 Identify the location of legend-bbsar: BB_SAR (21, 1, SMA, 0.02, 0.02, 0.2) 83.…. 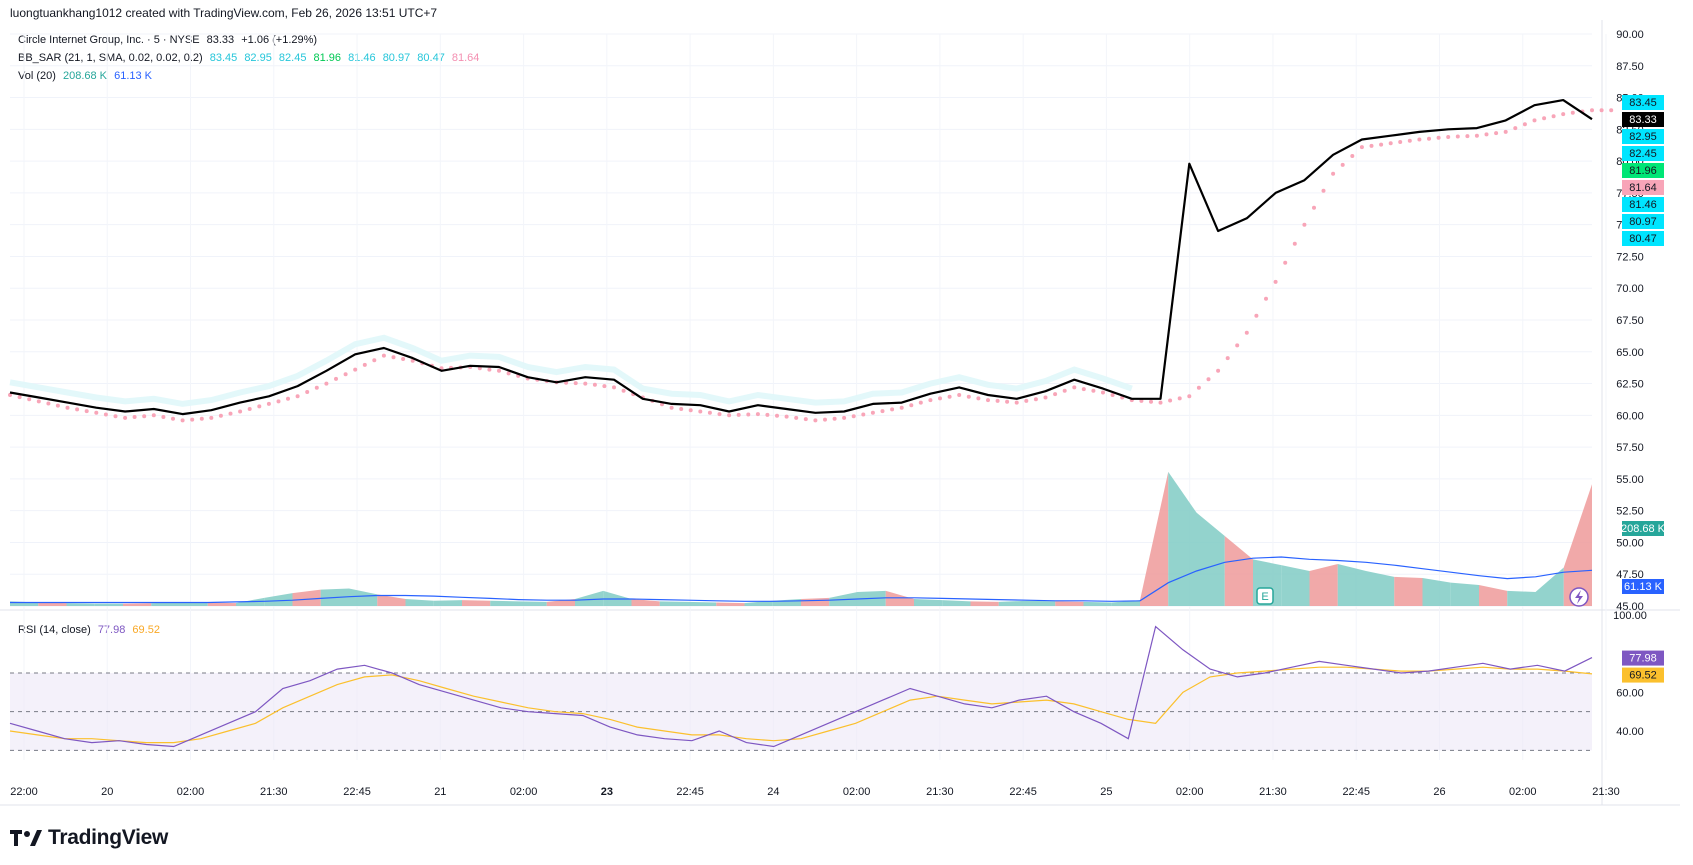
(250, 58).